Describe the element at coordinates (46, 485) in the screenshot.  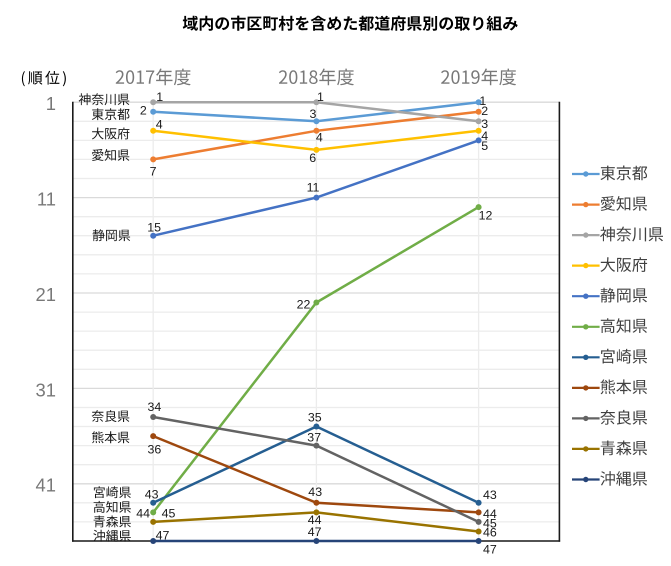
I see `svg-text: 41` at that location.